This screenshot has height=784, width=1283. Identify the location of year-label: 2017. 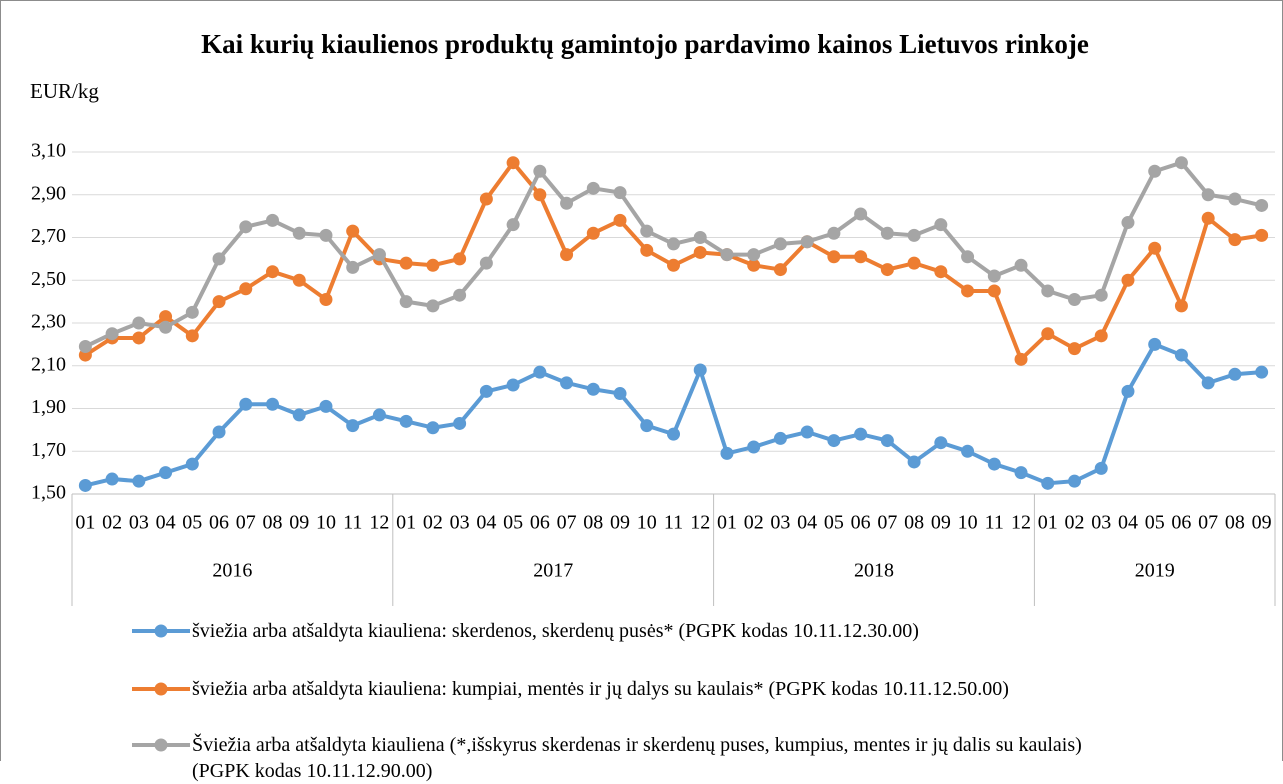
(553, 571).